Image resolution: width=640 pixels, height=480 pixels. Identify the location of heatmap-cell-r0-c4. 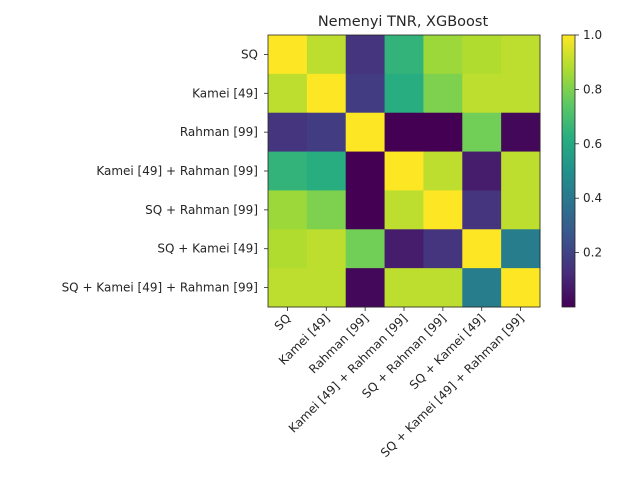
(443, 55).